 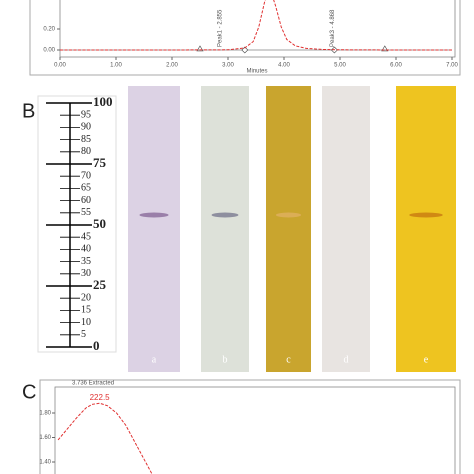 What do you see at coordinates (86, 114) in the screenshot?
I see `ruler-label: 95` at bounding box center [86, 114].